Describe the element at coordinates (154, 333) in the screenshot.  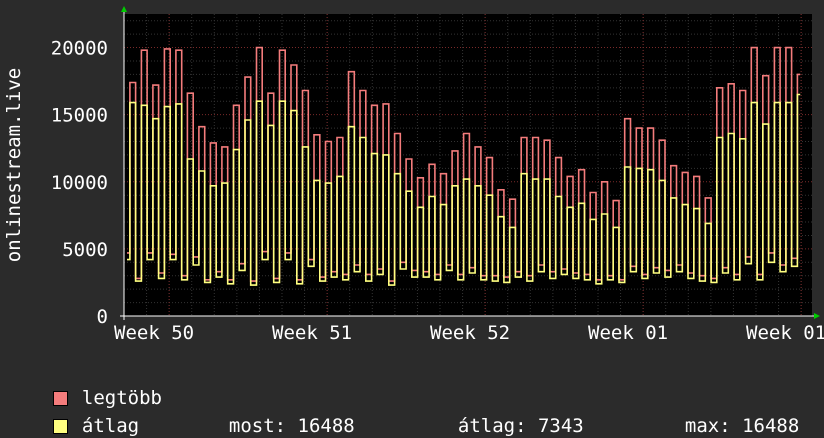
I see `x-tick-label: Week 50` at that location.